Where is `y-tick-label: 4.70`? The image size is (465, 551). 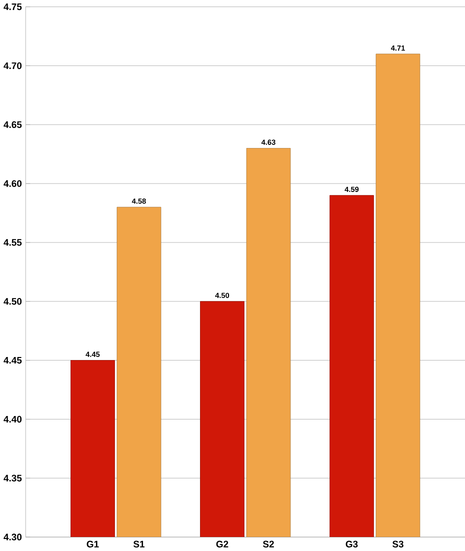 y-tick-label: 4.70 is located at coordinates (13, 66).